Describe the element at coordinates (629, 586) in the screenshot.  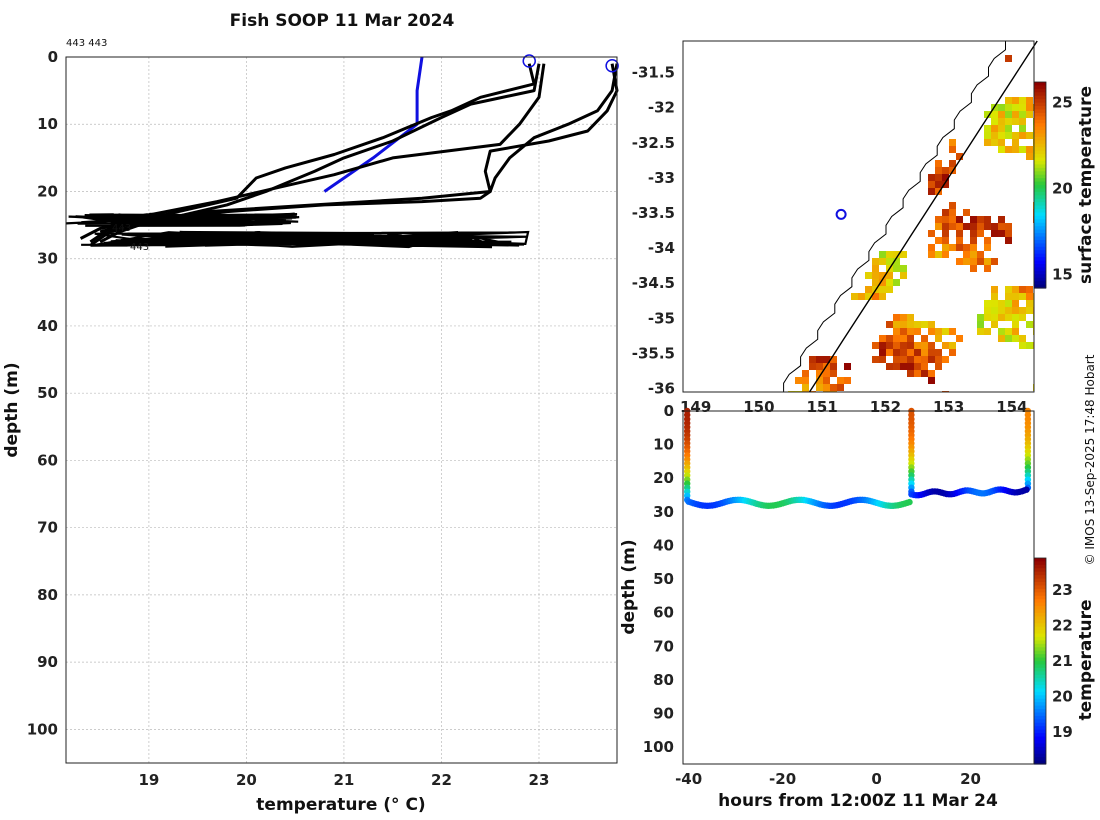
I see `section-y-axis-label: depth (m)` at that location.